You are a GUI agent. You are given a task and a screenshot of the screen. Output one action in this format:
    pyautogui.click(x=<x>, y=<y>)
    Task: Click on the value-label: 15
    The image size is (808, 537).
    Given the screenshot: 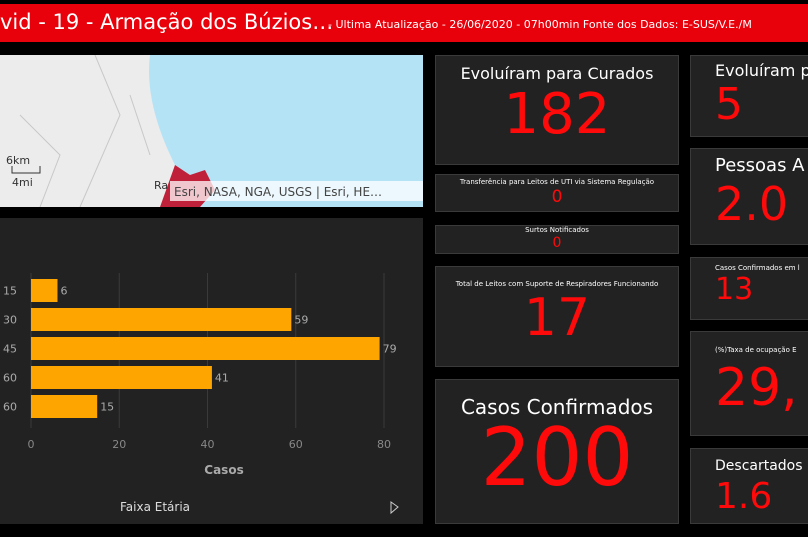 What is the action you would take?
    pyautogui.click(x=107, y=407)
    